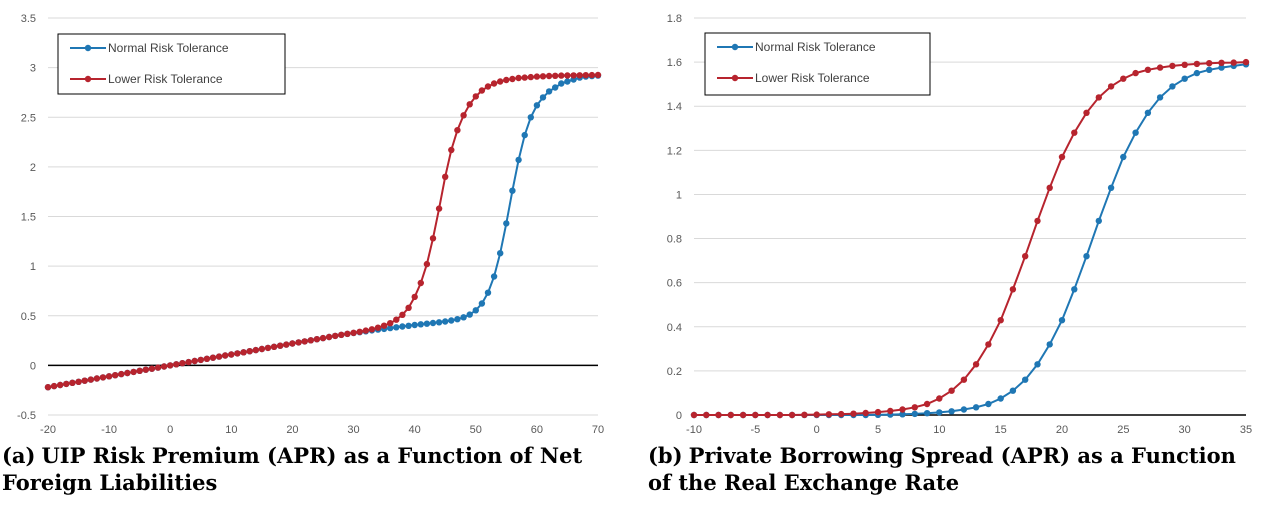 The image size is (1262, 506). I want to click on chart-a-x-tick-label: 30, so click(353, 430).